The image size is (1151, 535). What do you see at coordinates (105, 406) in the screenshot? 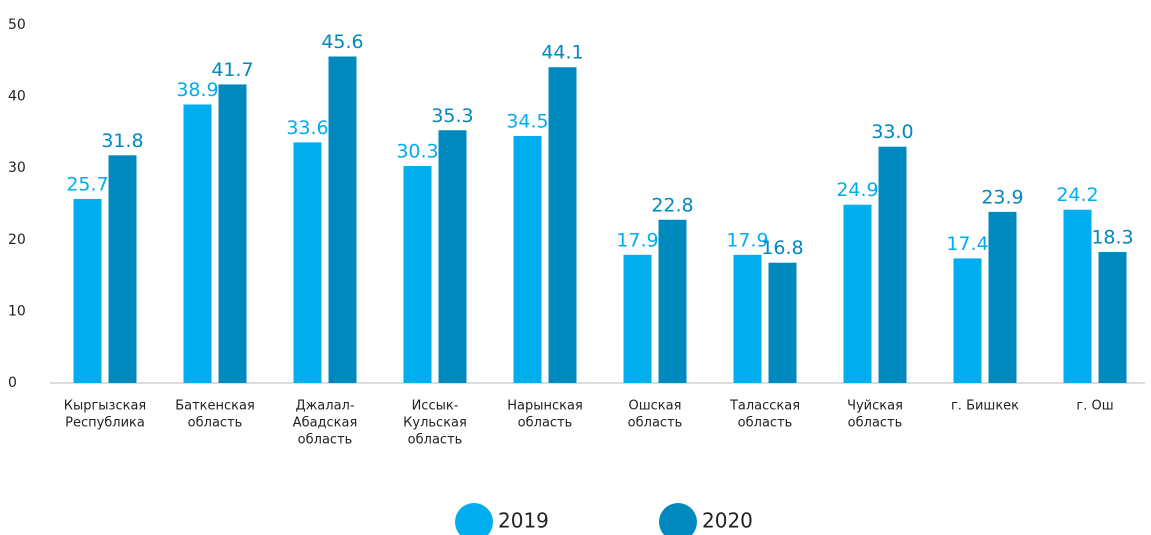
I see `x-tick-label: Кыргызская` at bounding box center [105, 406].